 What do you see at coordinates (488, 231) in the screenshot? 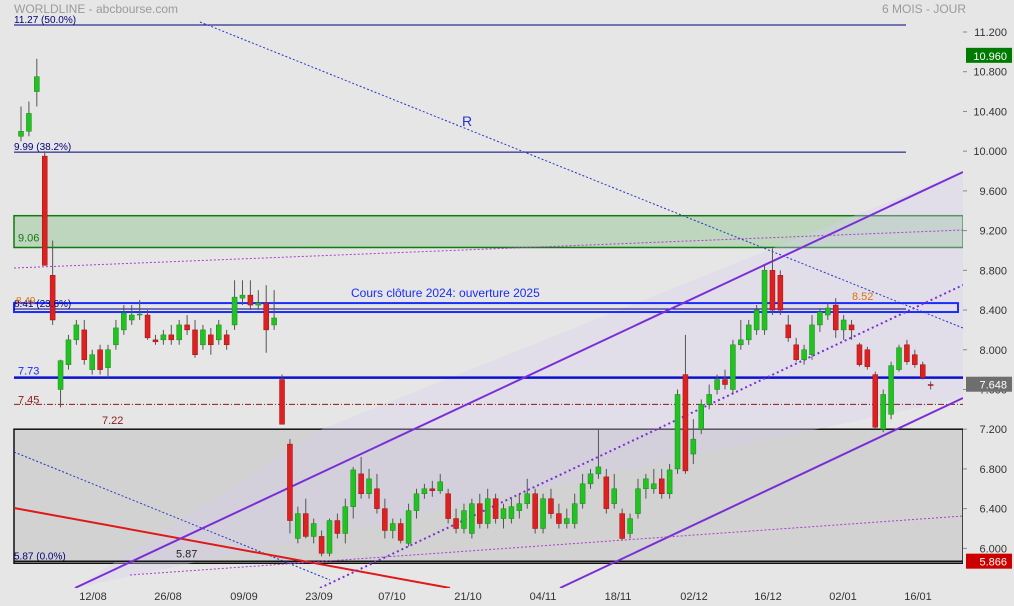
I see `resistance-zone-green` at bounding box center [488, 231].